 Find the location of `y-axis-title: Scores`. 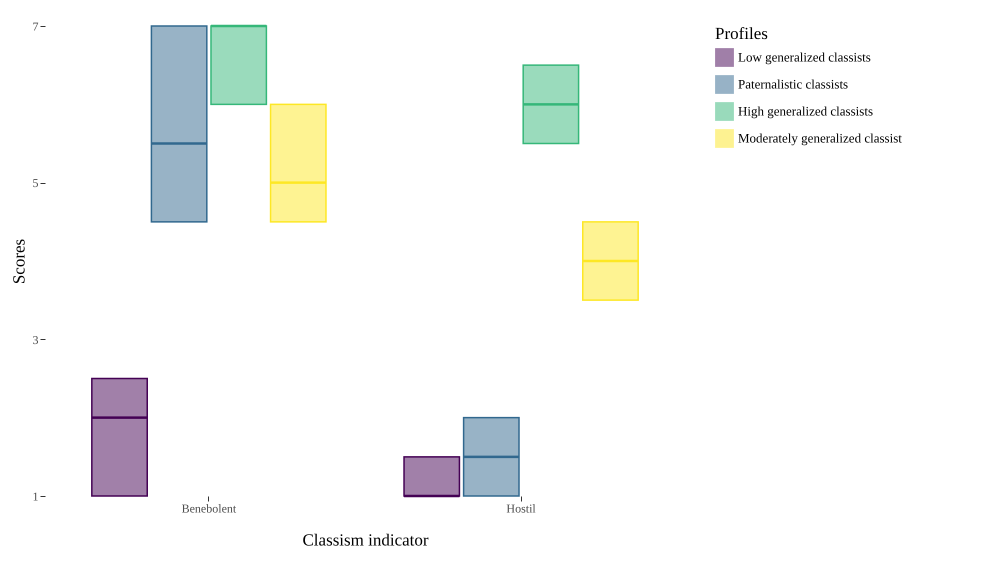

y-axis-title: Scores is located at coordinates (19, 261).